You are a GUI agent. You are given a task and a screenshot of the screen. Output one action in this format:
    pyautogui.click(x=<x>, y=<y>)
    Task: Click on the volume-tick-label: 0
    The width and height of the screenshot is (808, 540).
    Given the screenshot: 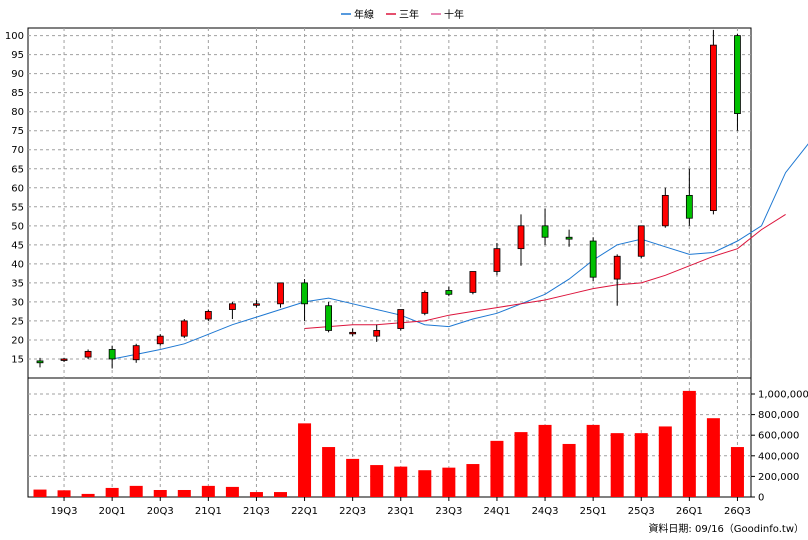 What is the action you would take?
    pyautogui.click(x=761, y=498)
    